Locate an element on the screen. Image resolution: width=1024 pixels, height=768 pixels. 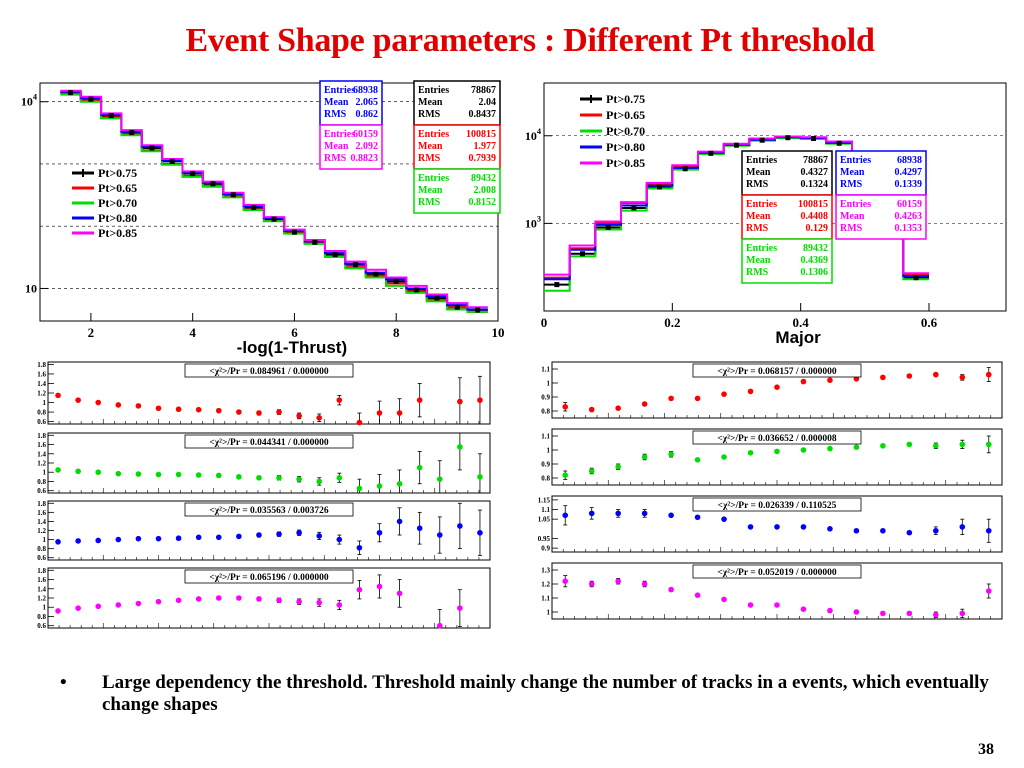
y-tick-label: 0.9 is located at coordinates (545, 465).